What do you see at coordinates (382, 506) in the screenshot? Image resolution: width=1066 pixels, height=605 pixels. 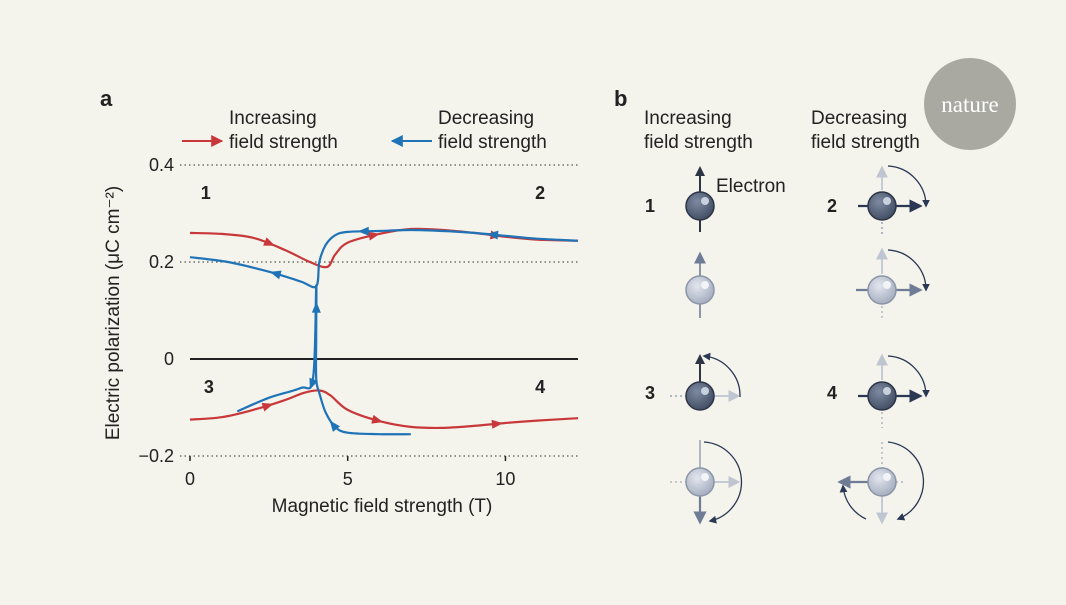 I see `x-axis-label: Magnetic field strength (T)` at bounding box center [382, 506].